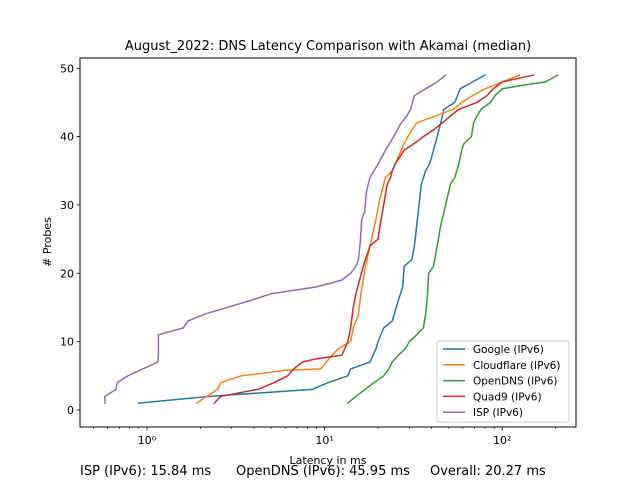 The height and width of the screenshot is (480, 640). What do you see at coordinates (70, 410) in the screenshot?
I see `y-tick-label: 0` at bounding box center [70, 410].